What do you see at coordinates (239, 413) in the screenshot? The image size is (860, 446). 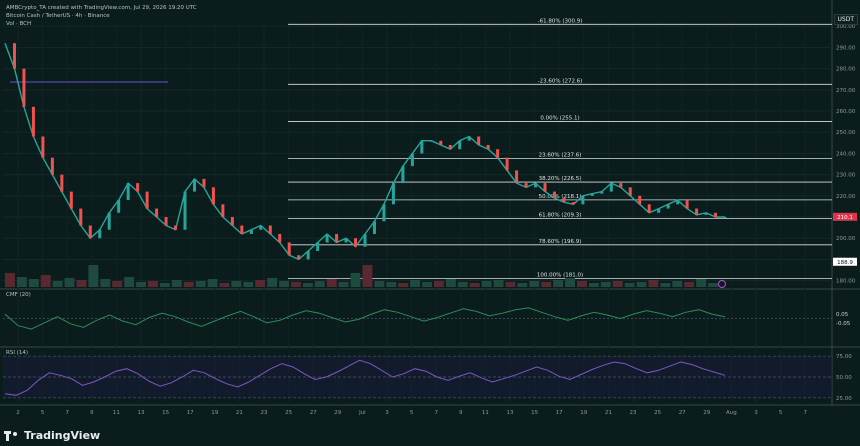 I see `x-tick-label: 21` at bounding box center [239, 413].